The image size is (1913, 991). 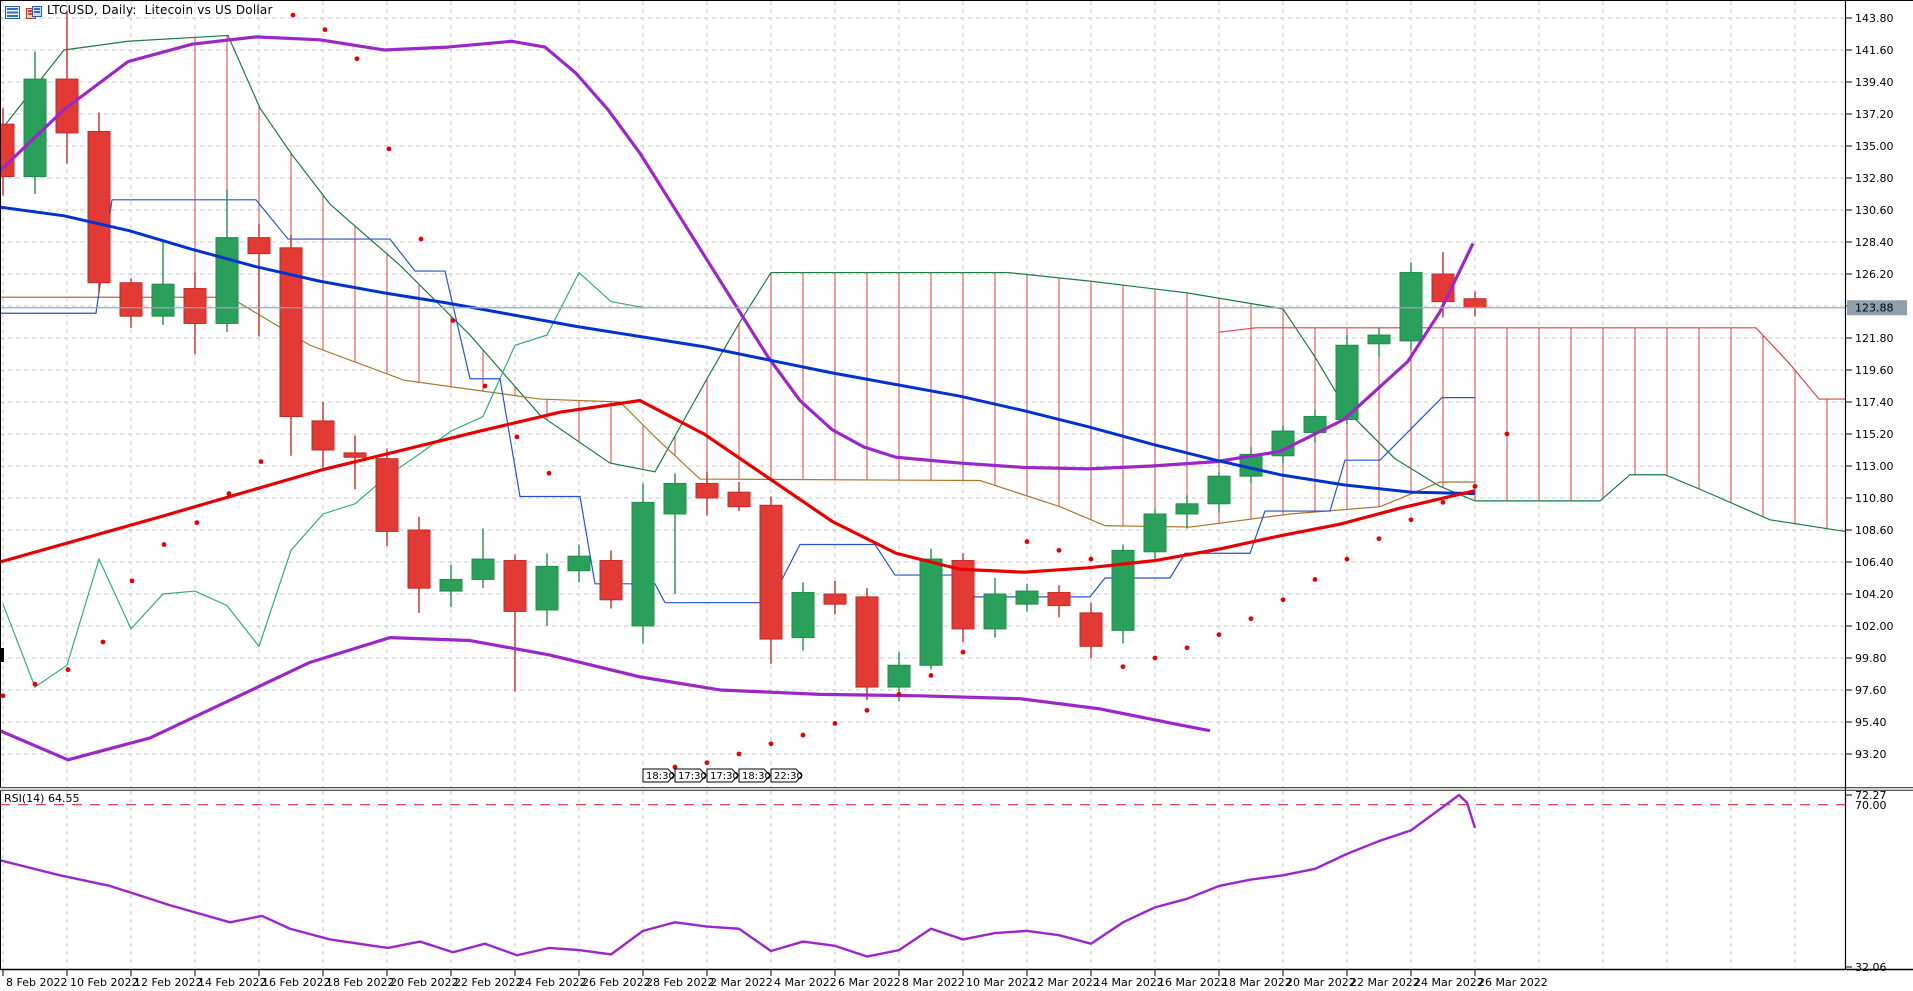 I want to click on rsi-line, so click(x=738, y=875).